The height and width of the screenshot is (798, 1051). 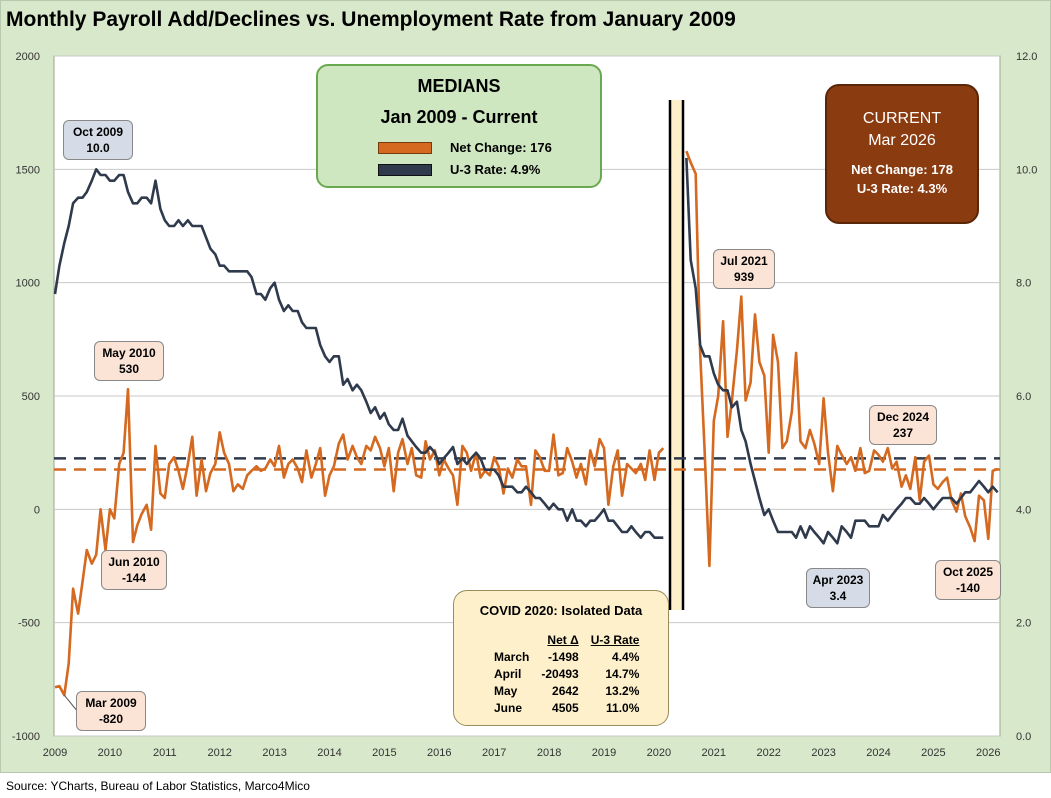 What do you see at coordinates (1026, 57) in the screenshot?
I see `y-right-tick-label: 12.0` at bounding box center [1026, 57].